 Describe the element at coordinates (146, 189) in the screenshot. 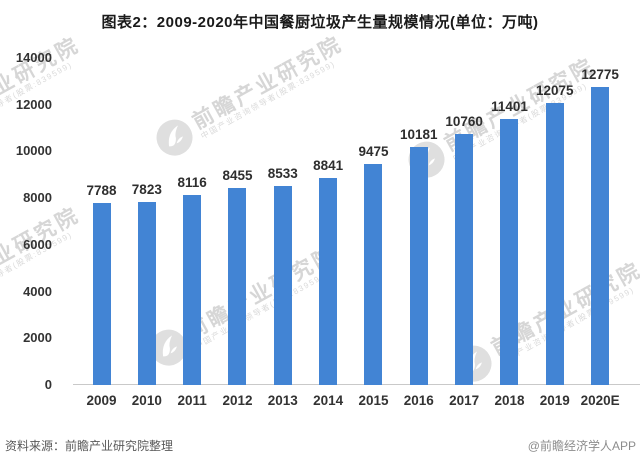

I see `bar-value-label: 7823` at that location.